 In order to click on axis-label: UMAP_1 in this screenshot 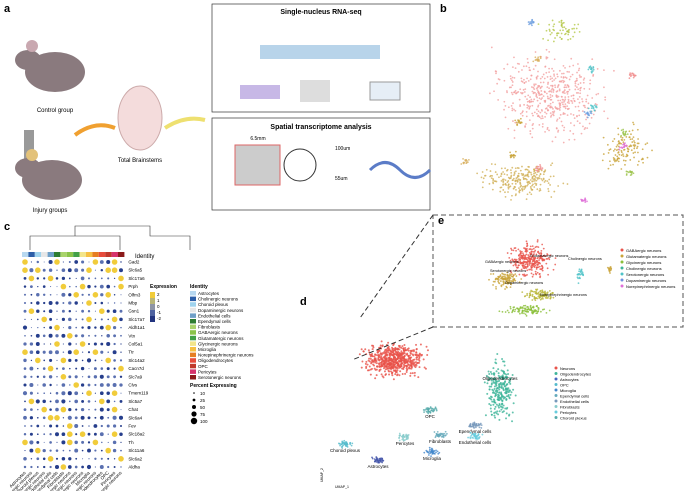, I will do `click(342, 487)`.